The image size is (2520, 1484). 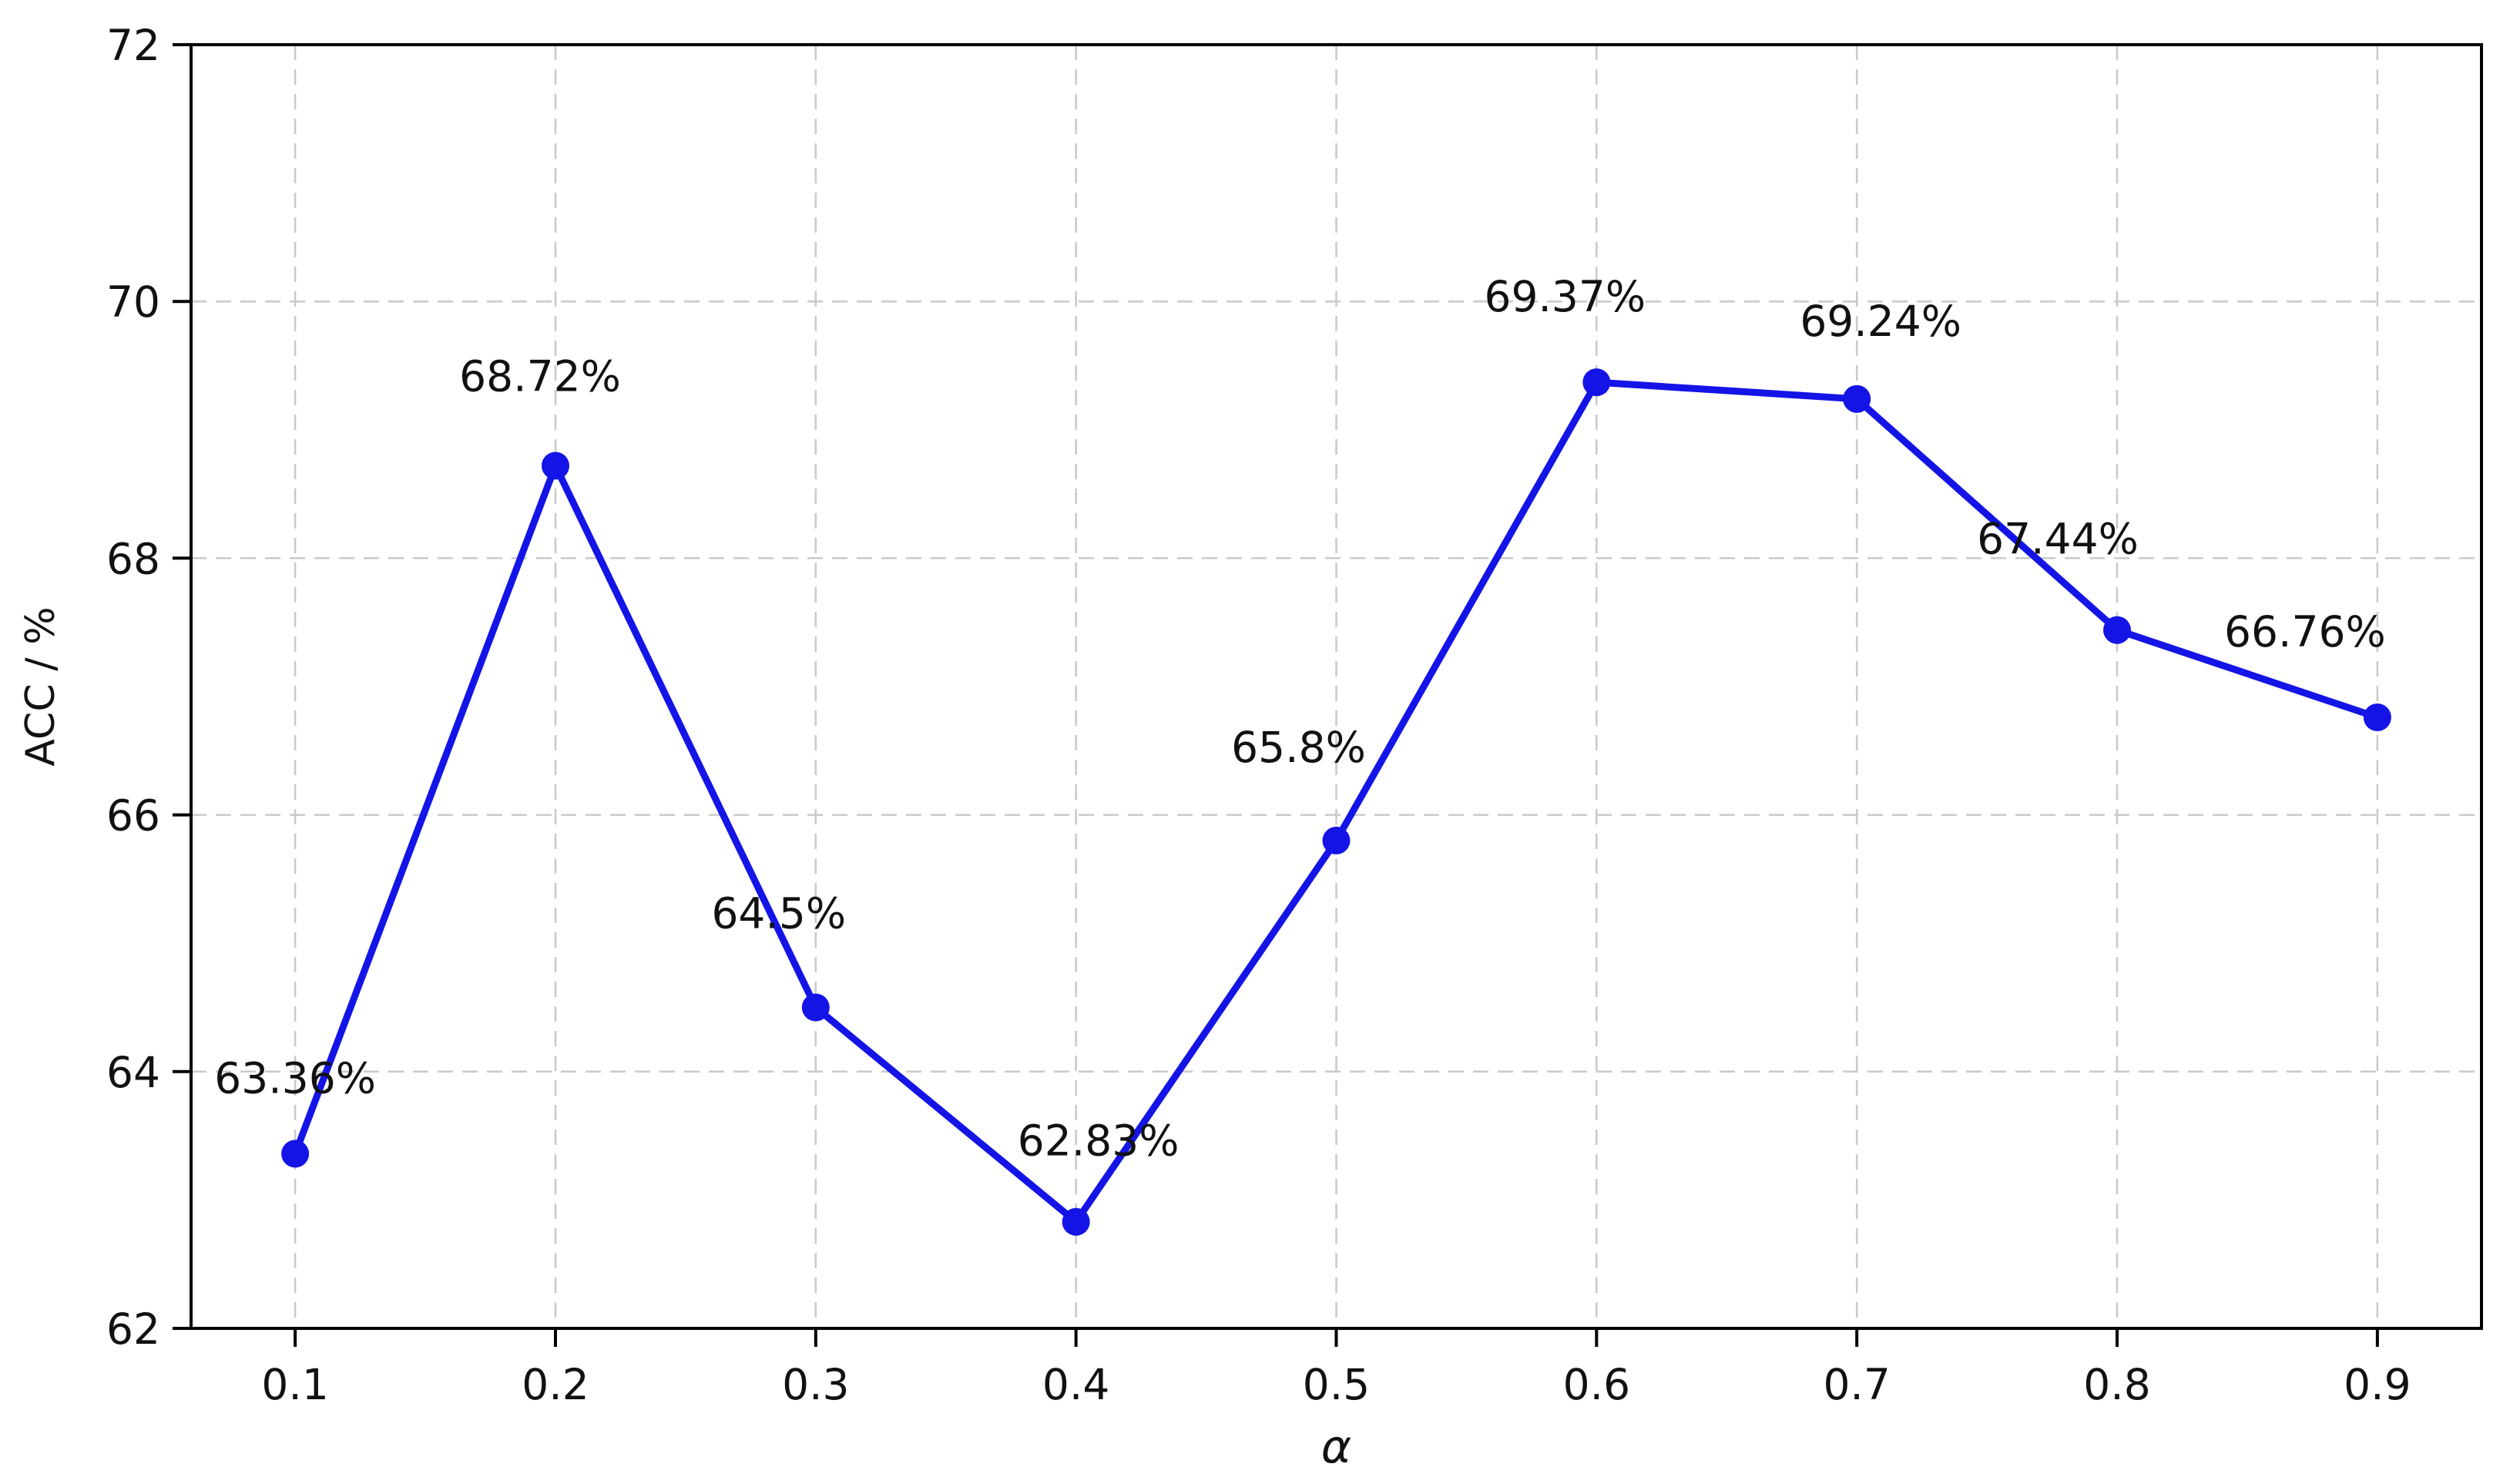 I want to click on x-tick-label: 0.9, so click(x=2377, y=1384).